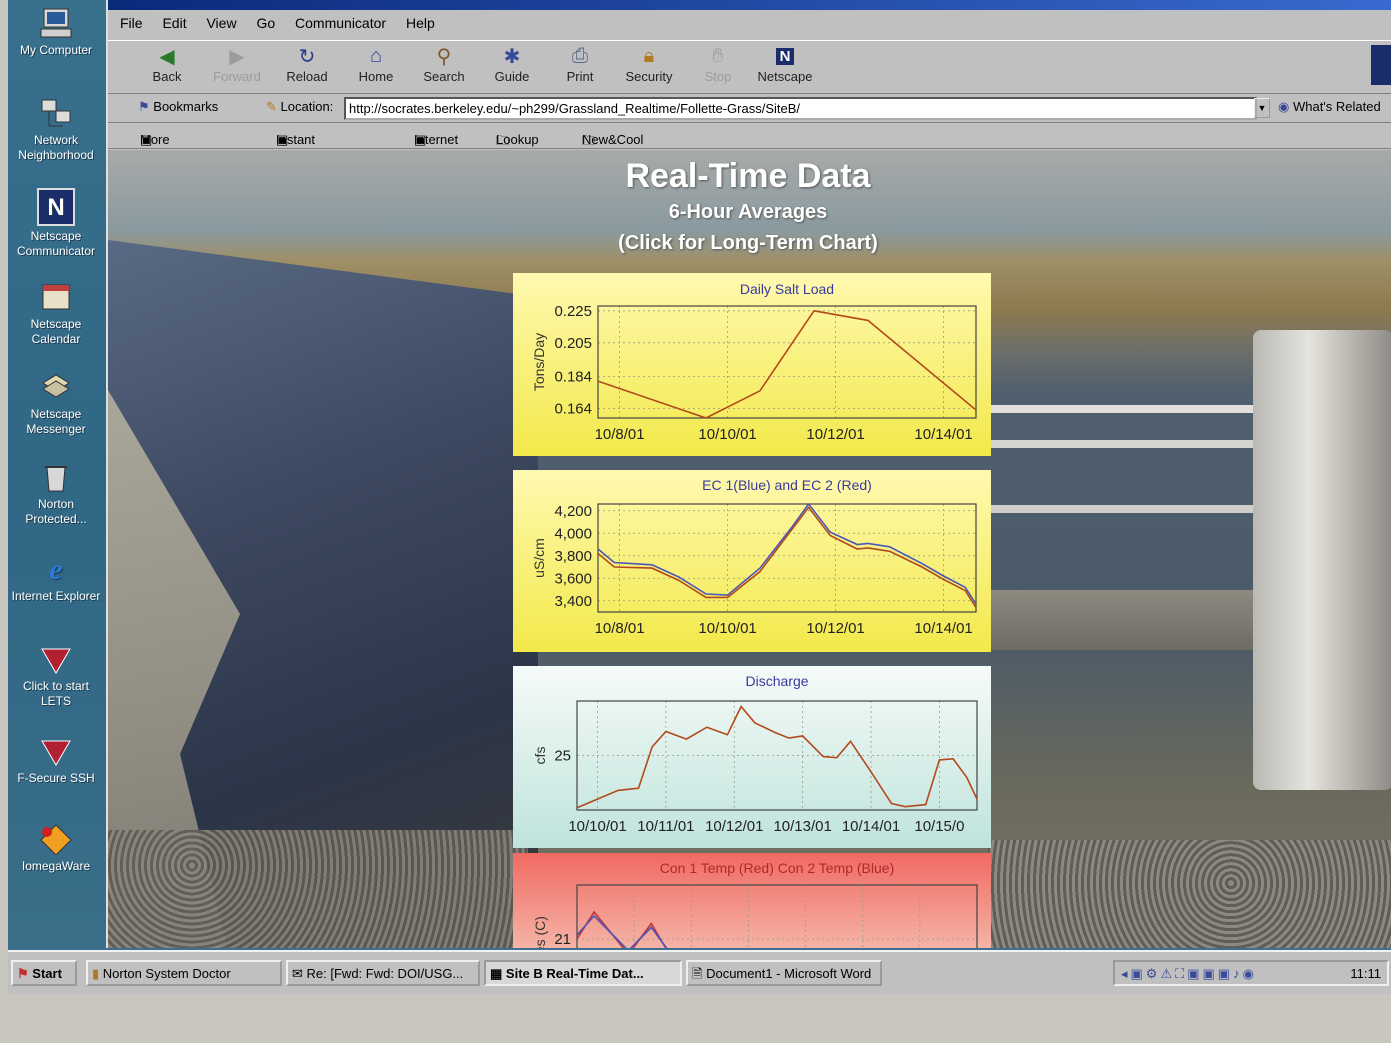 The image size is (1391, 1043). Describe the element at coordinates (718, 55) in the screenshot. I see `stop-icon: ✋︎` at that location.